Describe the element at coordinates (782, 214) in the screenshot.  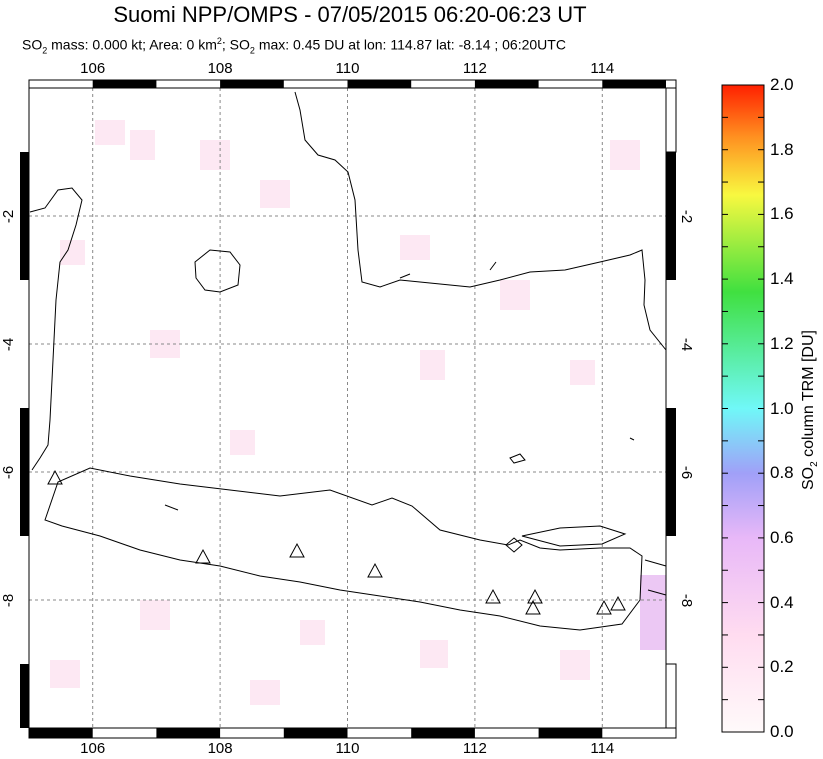
I see `colorbar-tick-label: 1.6` at that location.